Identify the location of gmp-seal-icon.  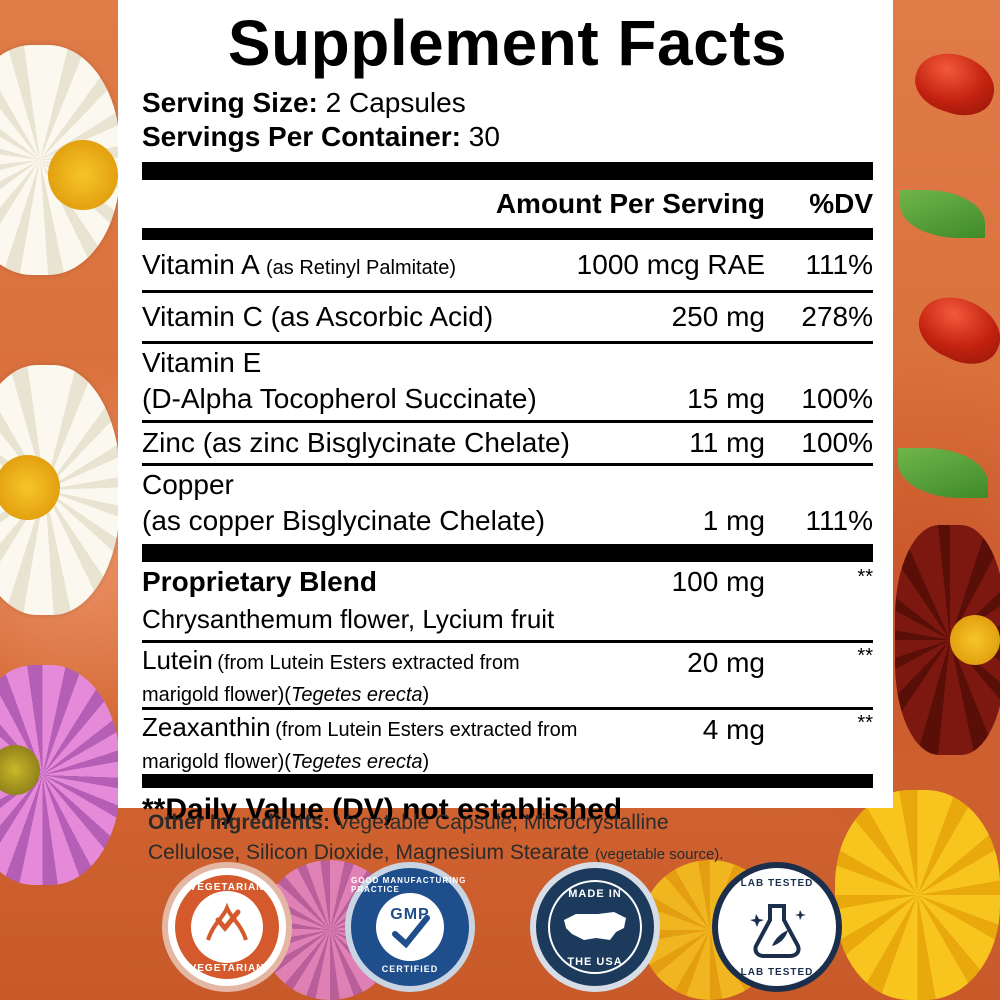
(410, 927).